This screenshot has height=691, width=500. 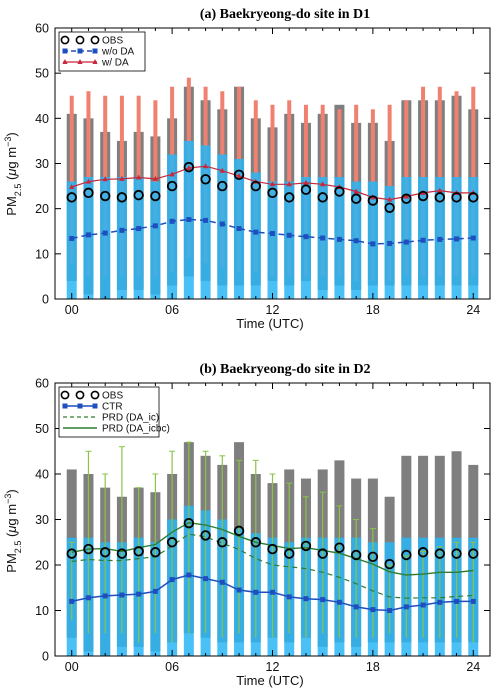 I want to click on y-tick-label: 40, so click(x=42, y=119).